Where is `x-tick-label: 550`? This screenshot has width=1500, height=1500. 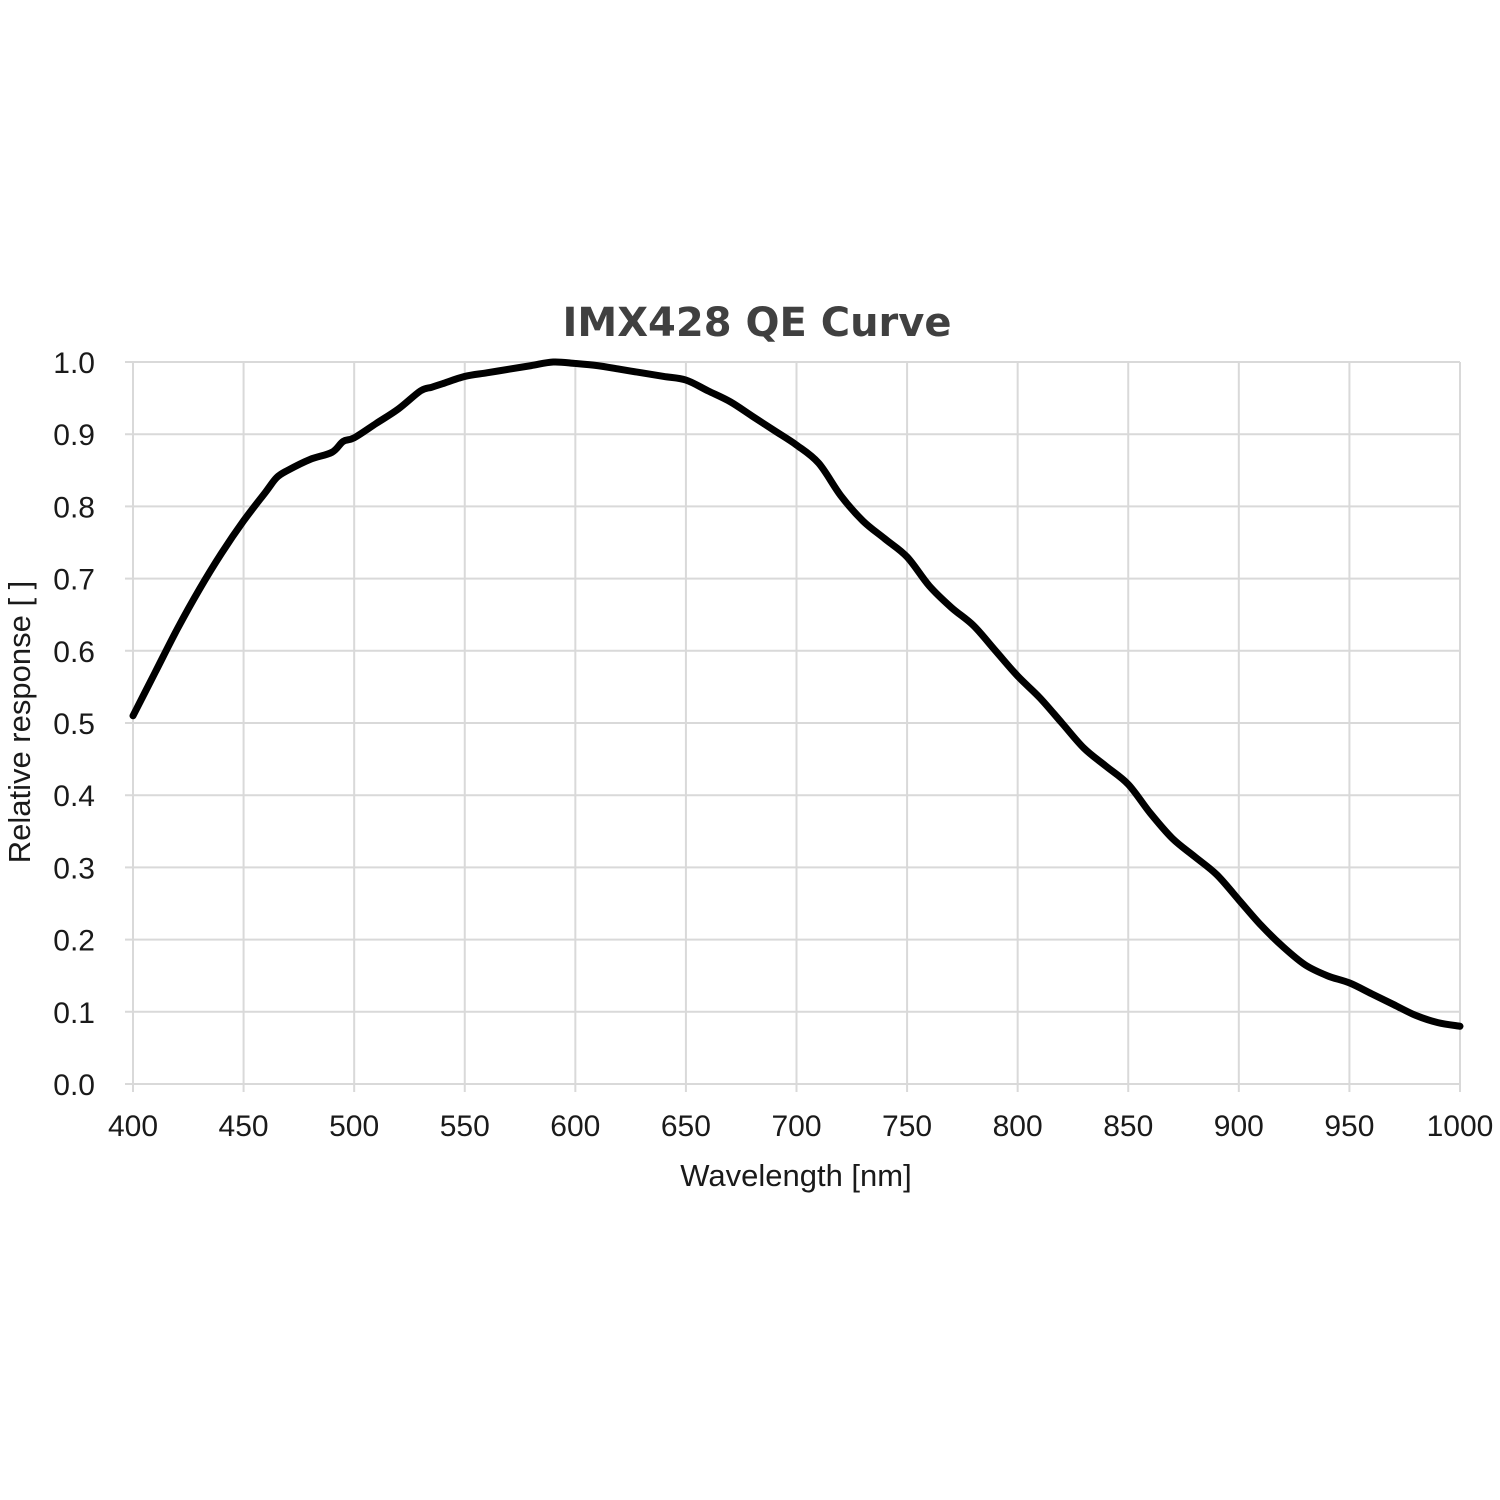
x-tick-label: 550 is located at coordinates (465, 1126).